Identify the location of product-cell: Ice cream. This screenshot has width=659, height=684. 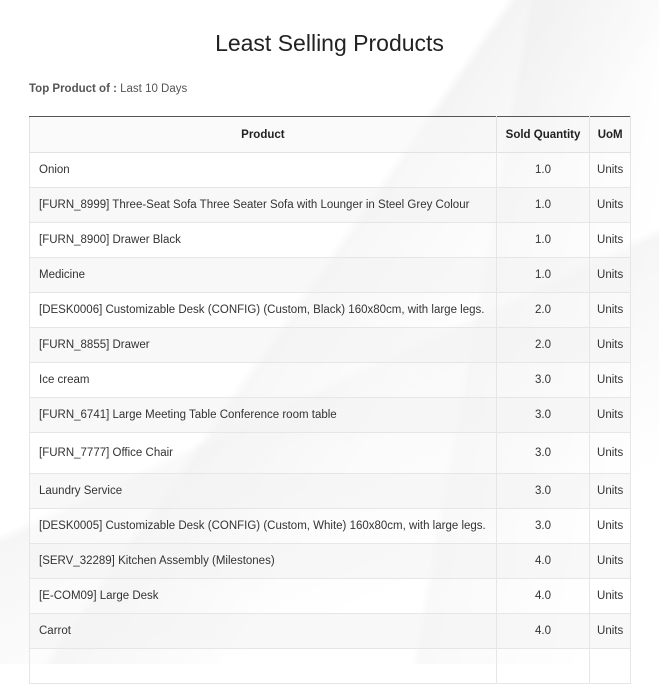
(263, 380).